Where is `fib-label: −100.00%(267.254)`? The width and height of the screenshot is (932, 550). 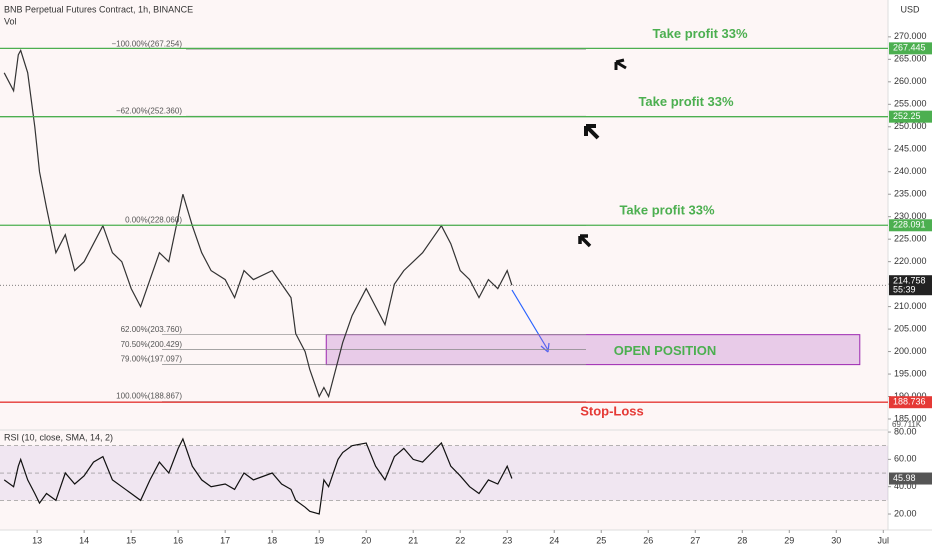 fib-label: −100.00%(267.254) is located at coordinates (147, 43).